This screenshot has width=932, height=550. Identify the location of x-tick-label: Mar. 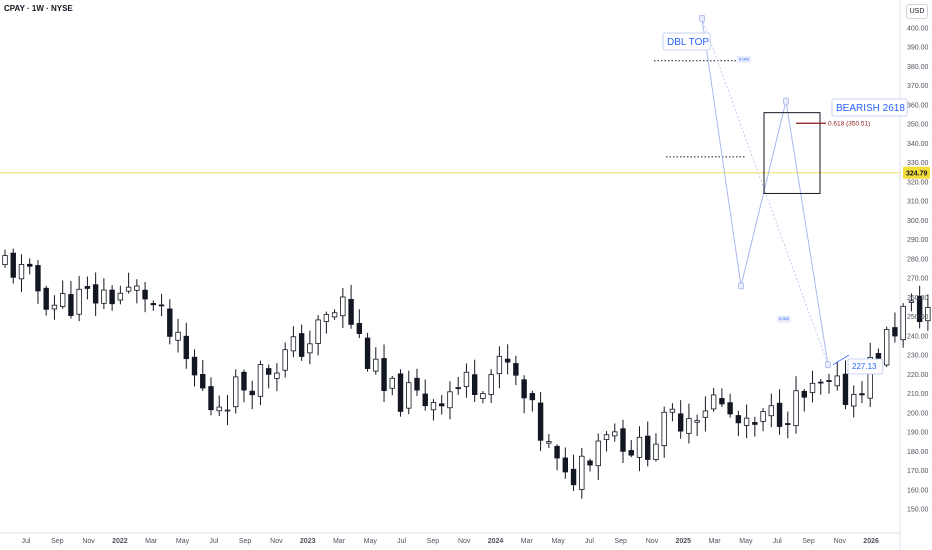
(151, 541).